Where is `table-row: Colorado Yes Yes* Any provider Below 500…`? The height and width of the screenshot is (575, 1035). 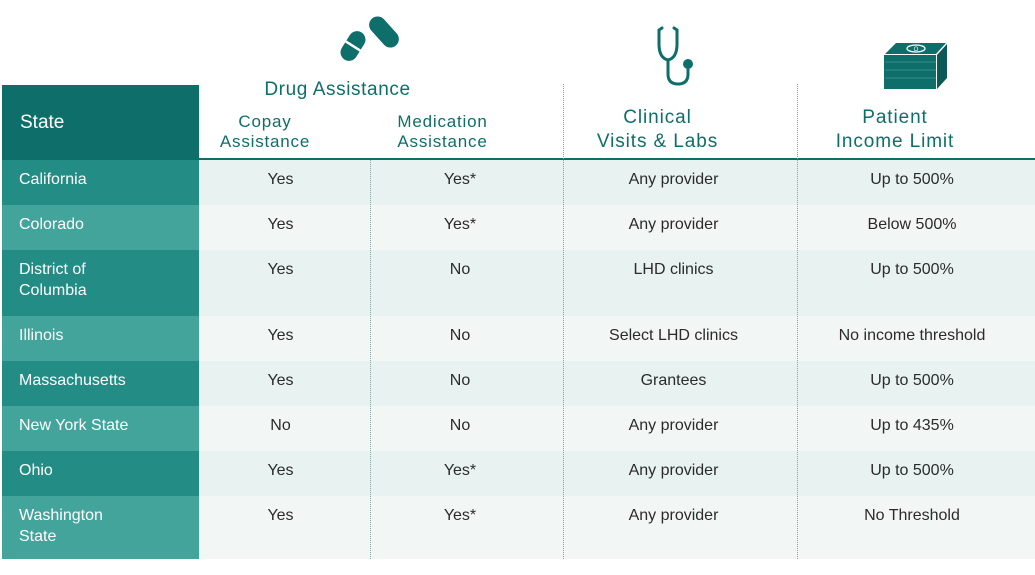
table-row: Colorado Yes Yes* Any provider Below 500… is located at coordinates (518, 227).